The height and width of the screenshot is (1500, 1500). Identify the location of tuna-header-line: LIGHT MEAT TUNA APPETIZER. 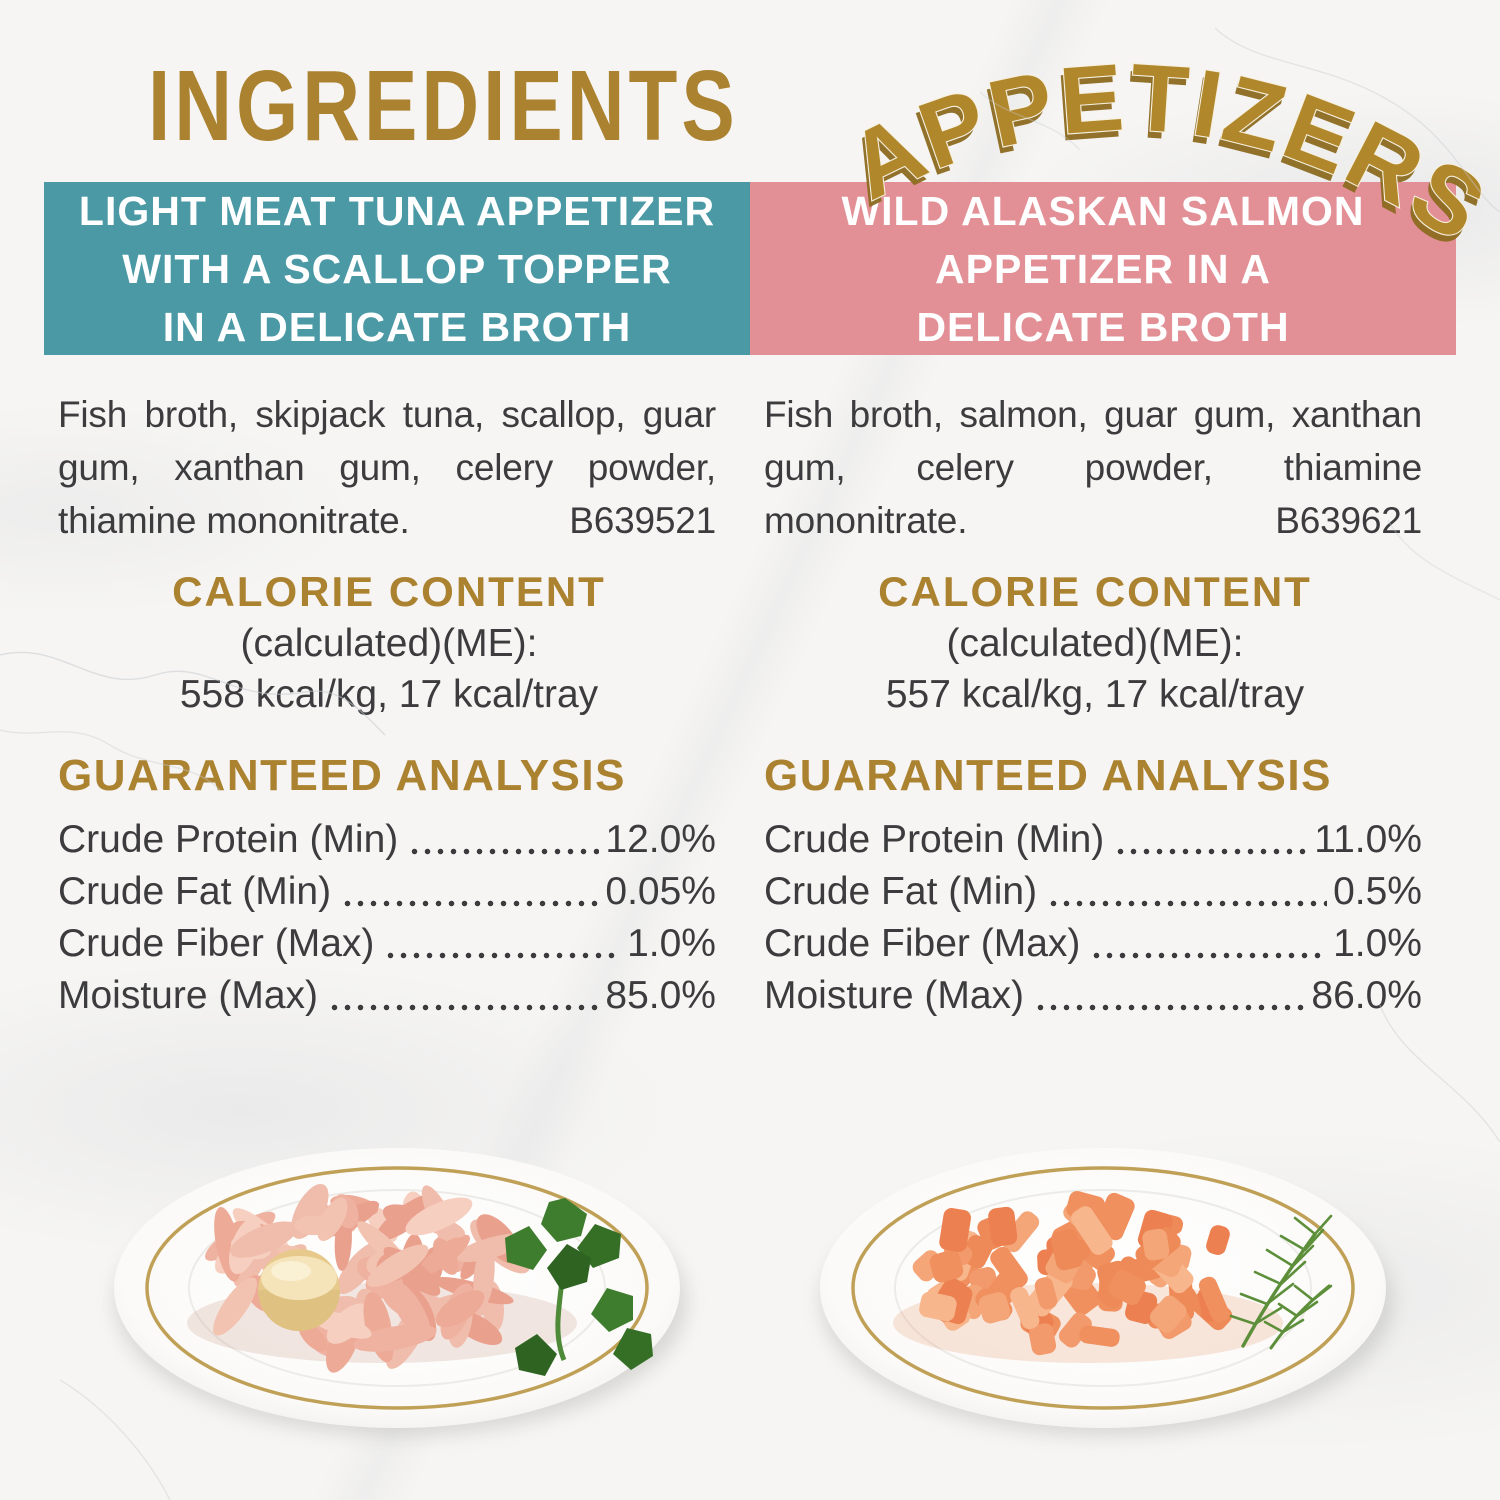
(397, 210).